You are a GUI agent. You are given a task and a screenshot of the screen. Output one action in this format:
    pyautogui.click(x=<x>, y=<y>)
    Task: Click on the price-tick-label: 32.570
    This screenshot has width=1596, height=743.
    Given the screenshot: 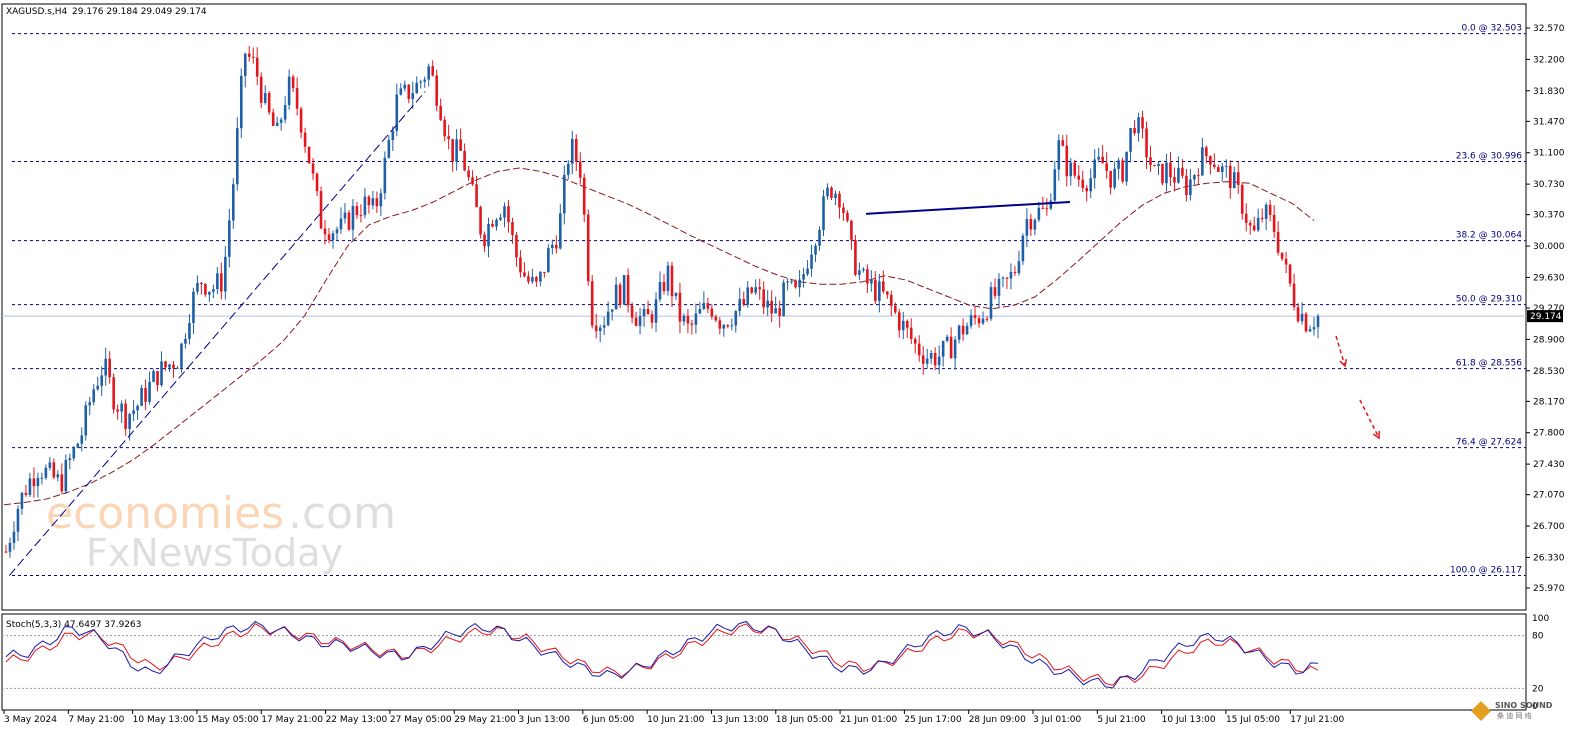 What is the action you would take?
    pyautogui.click(x=1549, y=29)
    